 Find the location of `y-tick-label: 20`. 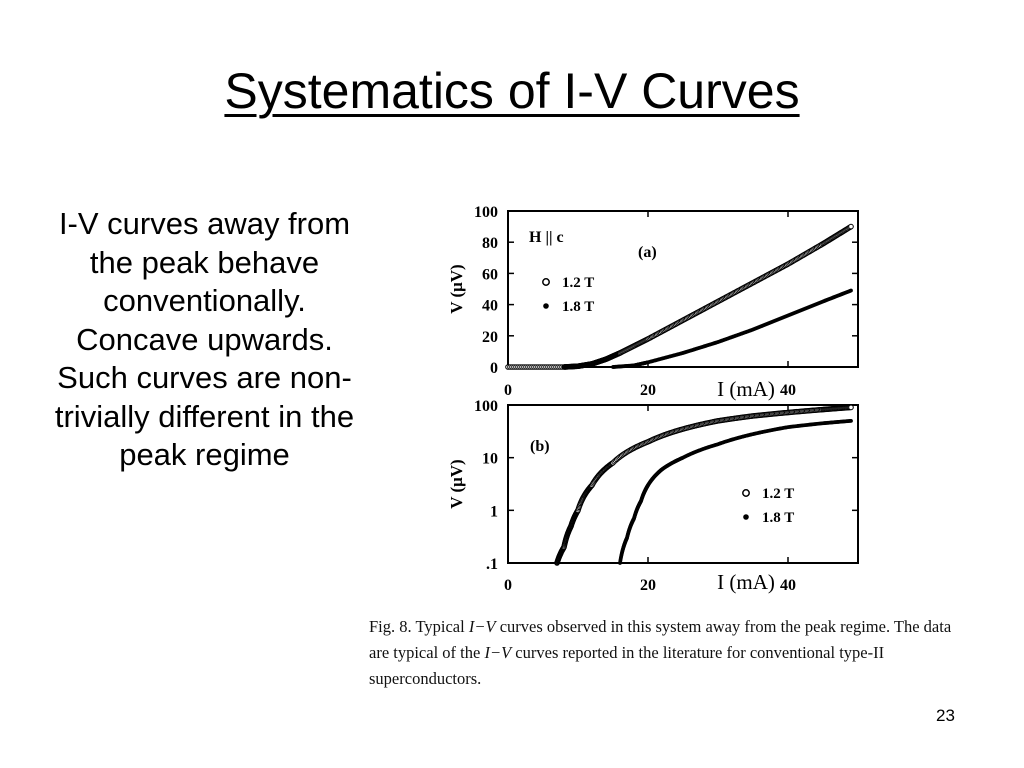

y-tick-label: 20 is located at coordinates (490, 337).